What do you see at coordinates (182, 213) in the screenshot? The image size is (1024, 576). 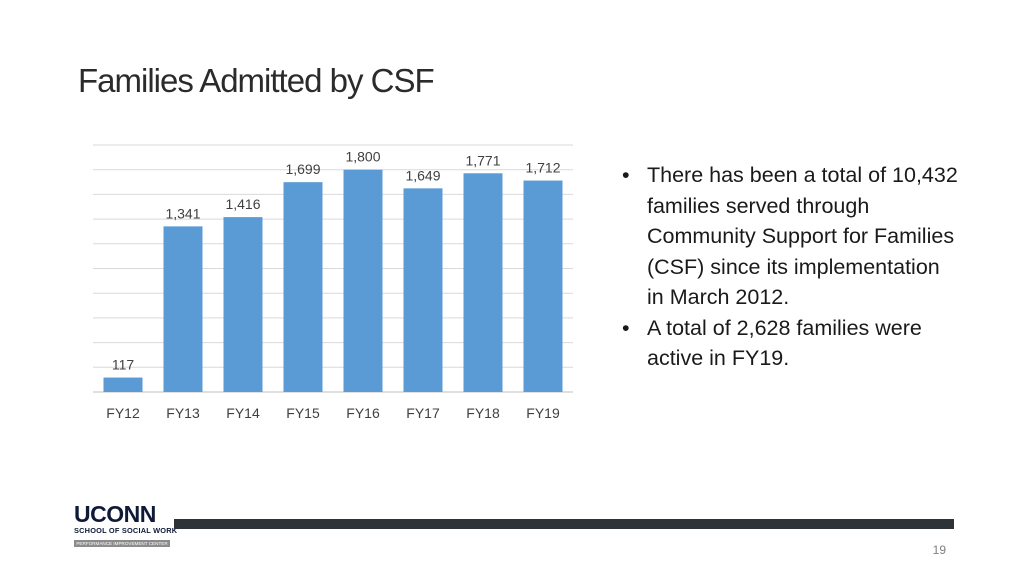 I see `data-label-fy13: 1,341` at bounding box center [182, 213].